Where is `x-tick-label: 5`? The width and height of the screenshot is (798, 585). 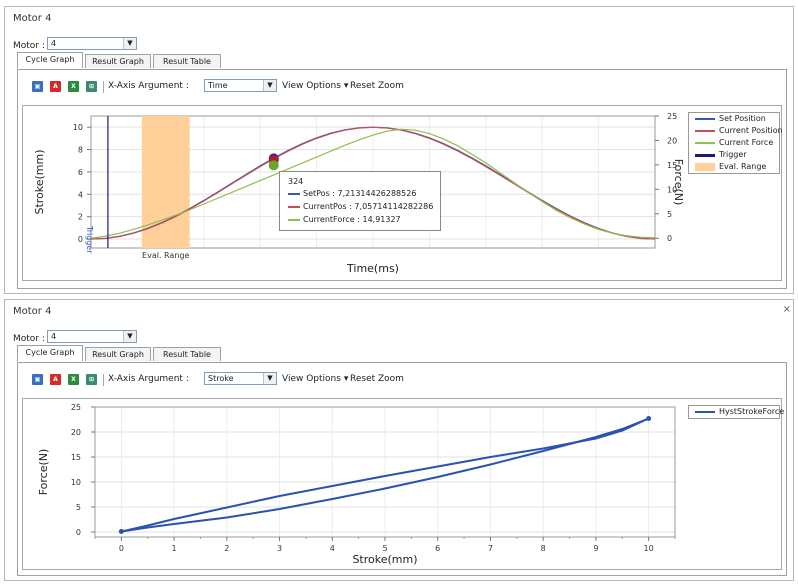 x-tick-label: 5 is located at coordinates (384, 548).